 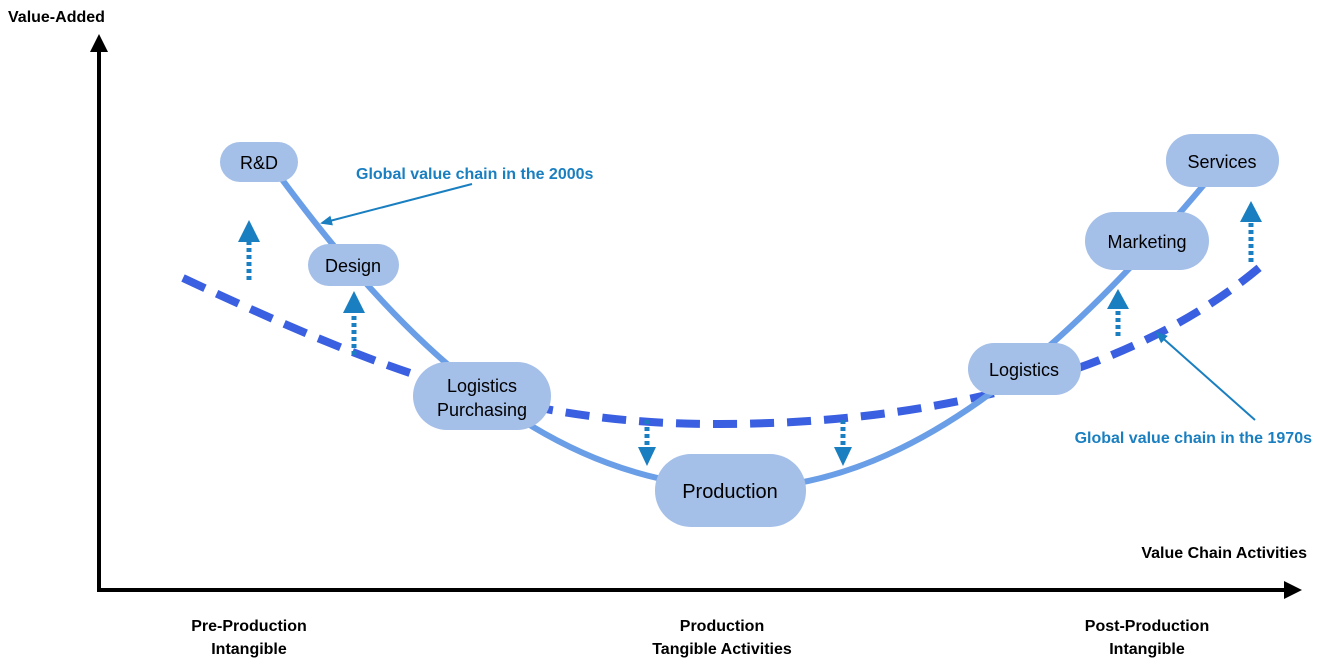 What do you see at coordinates (99, 43) in the screenshot?
I see `y-axis-arrowhead` at bounding box center [99, 43].